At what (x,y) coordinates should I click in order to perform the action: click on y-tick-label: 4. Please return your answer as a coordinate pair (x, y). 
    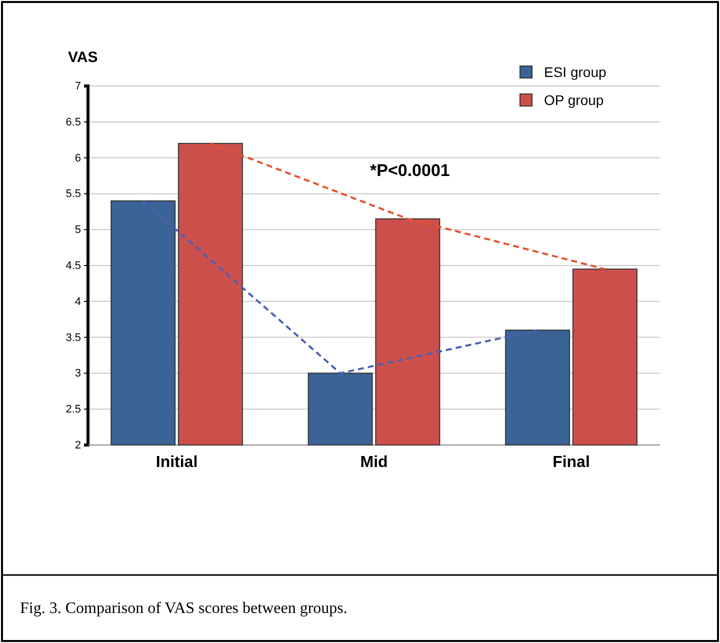
    Looking at the image, I should click on (77, 302).